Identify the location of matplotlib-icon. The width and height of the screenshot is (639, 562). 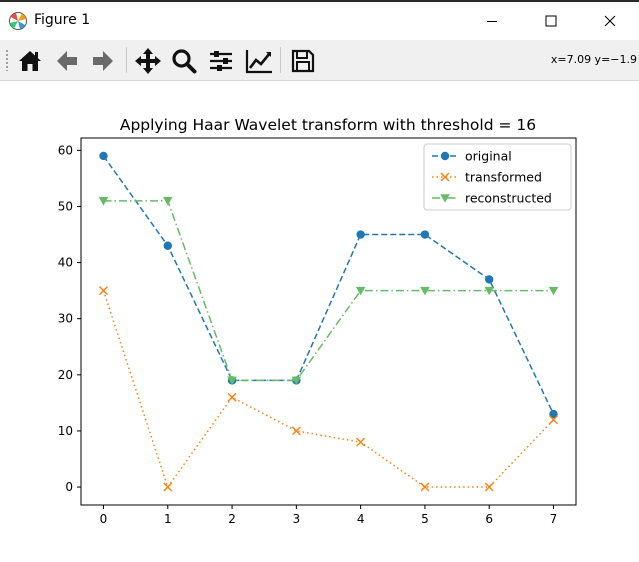
(18, 21).